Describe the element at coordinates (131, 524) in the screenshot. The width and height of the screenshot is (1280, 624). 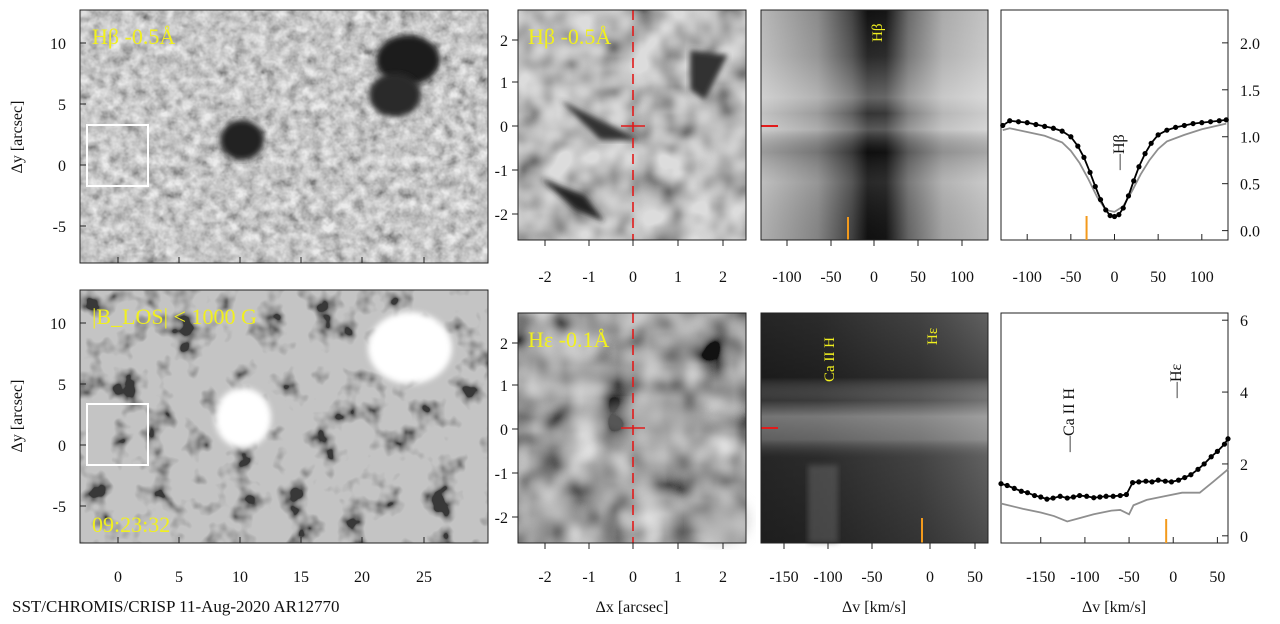
I see `timestamp: 09:23:32` at that location.